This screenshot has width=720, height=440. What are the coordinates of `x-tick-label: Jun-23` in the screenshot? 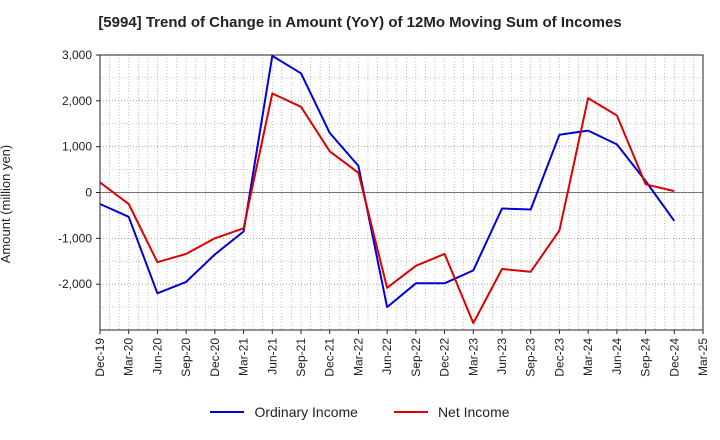 It's located at (502, 356).